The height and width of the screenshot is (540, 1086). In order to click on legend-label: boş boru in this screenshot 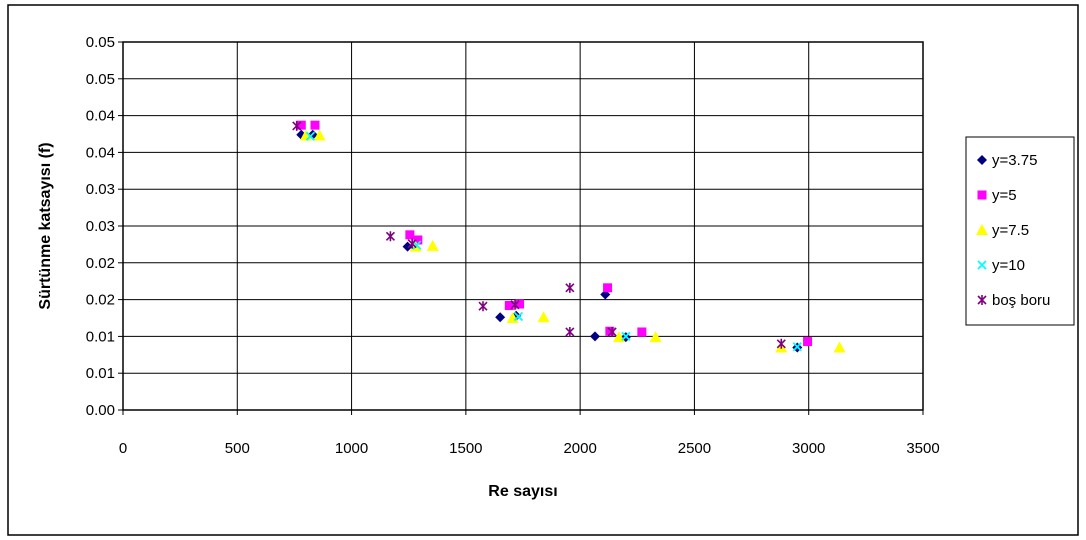, I will do `click(1021, 300)`.